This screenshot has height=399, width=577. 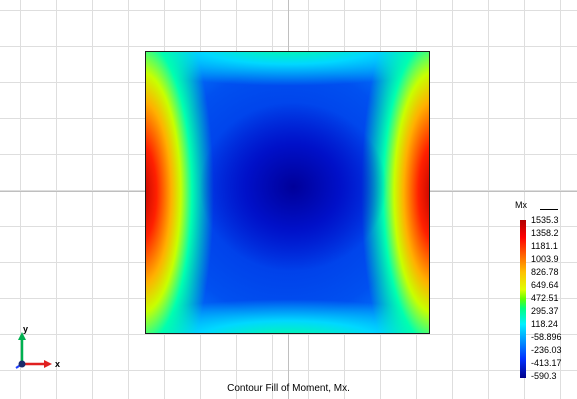 What do you see at coordinates (544, 376) in the screenshot?
I see `legend-label: -590.3` at bounding box center [544, 376].